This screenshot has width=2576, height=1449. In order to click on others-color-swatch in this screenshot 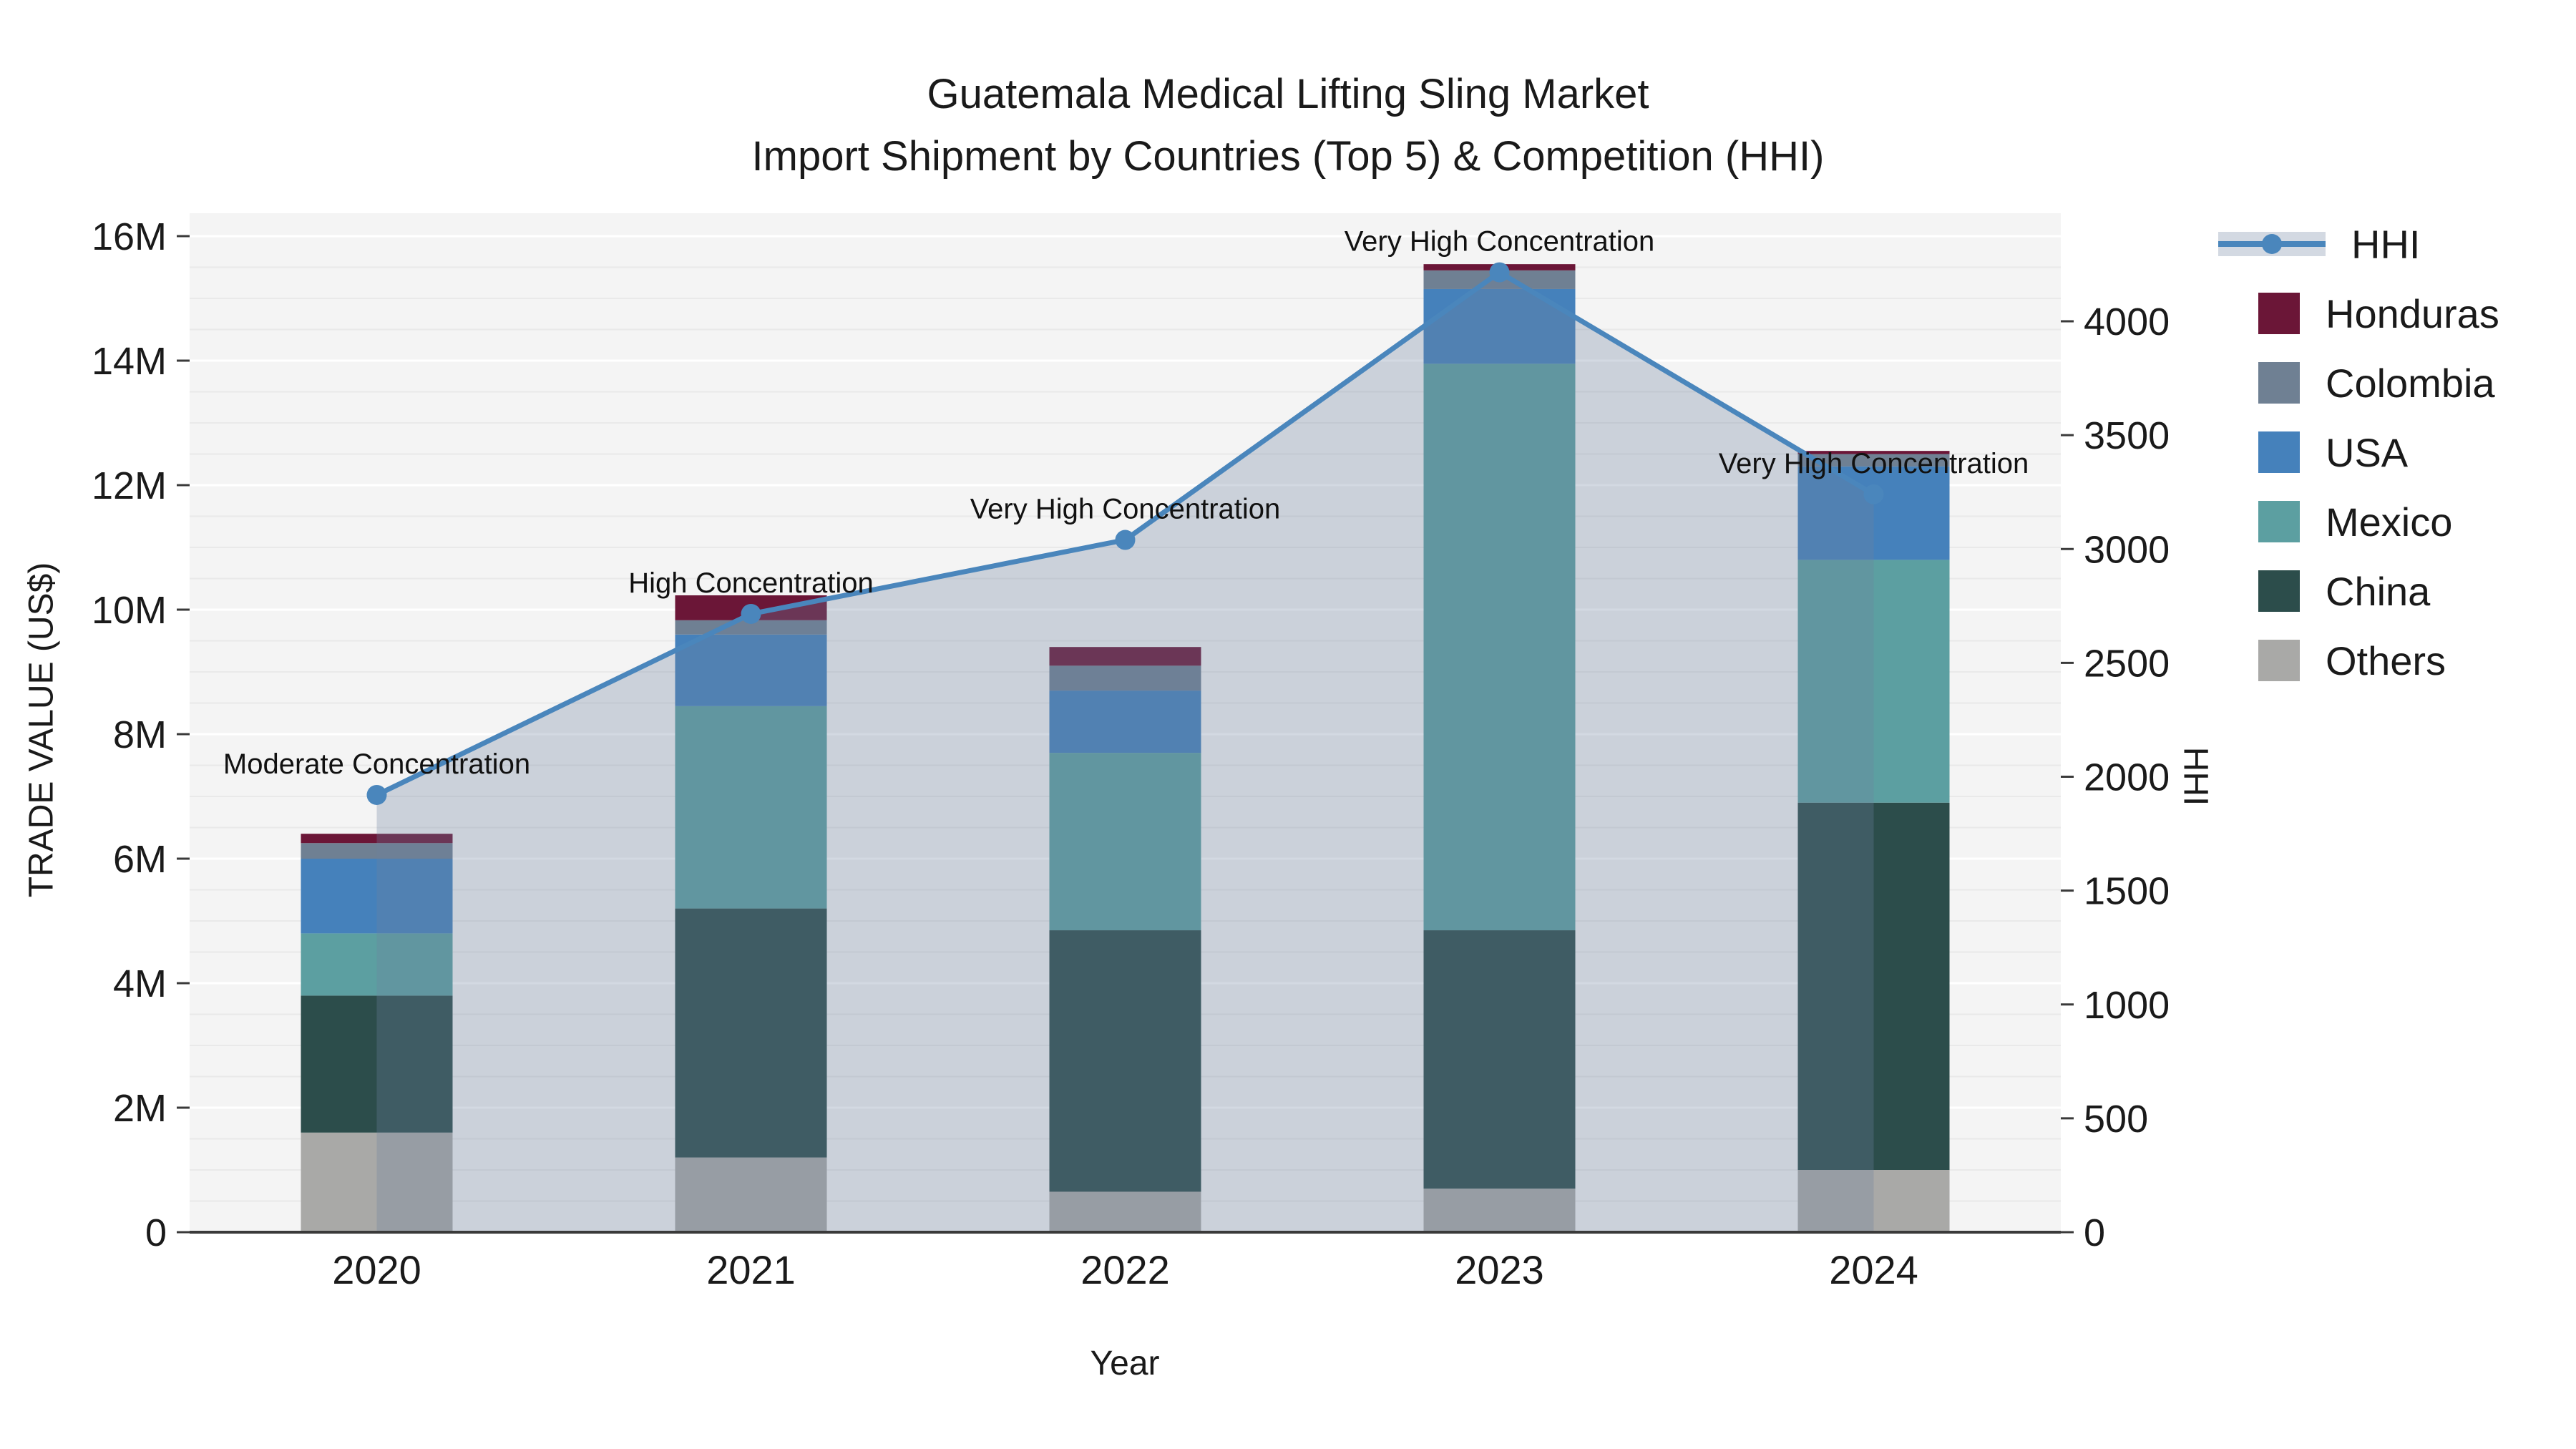, I will do `click(2279, 660)`.